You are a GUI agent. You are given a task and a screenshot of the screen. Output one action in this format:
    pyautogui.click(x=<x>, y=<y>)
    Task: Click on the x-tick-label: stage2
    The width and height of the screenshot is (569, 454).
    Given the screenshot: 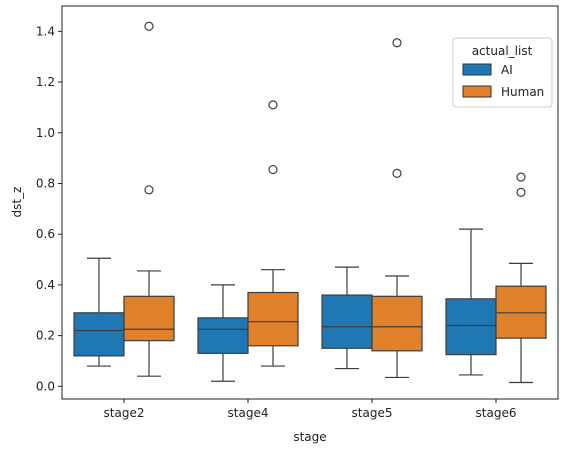 What is the action you would take?
    pyautogui.click(x=124, y=413)
    